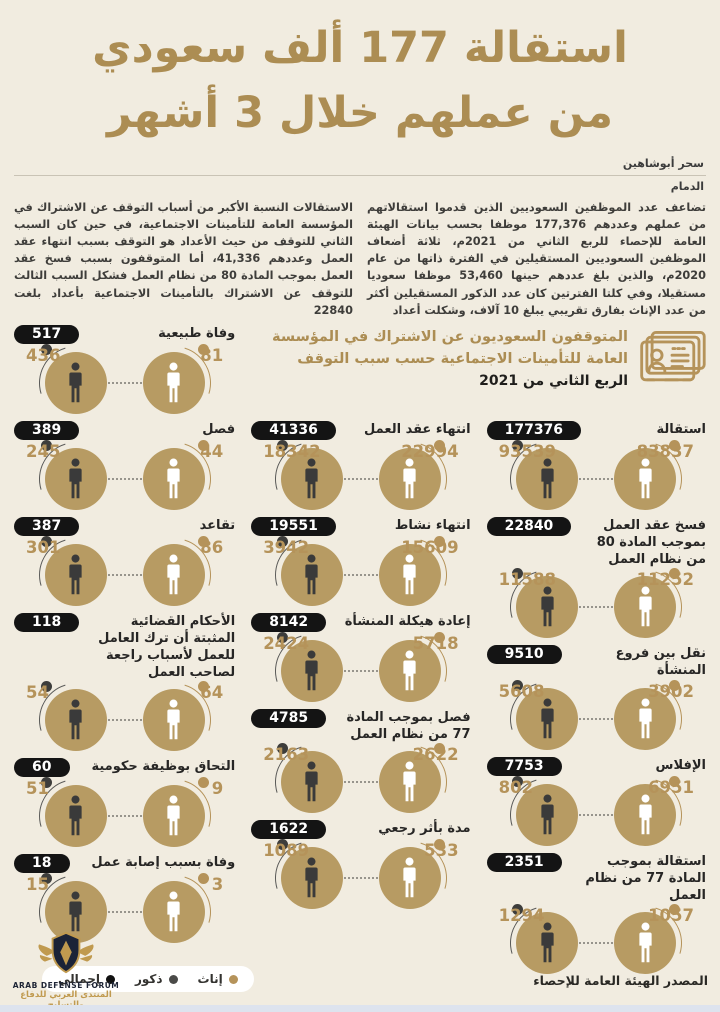  Describe the element at coordinates (289, 718) in the screenshot. I see `total-badge: 4785` at that location.